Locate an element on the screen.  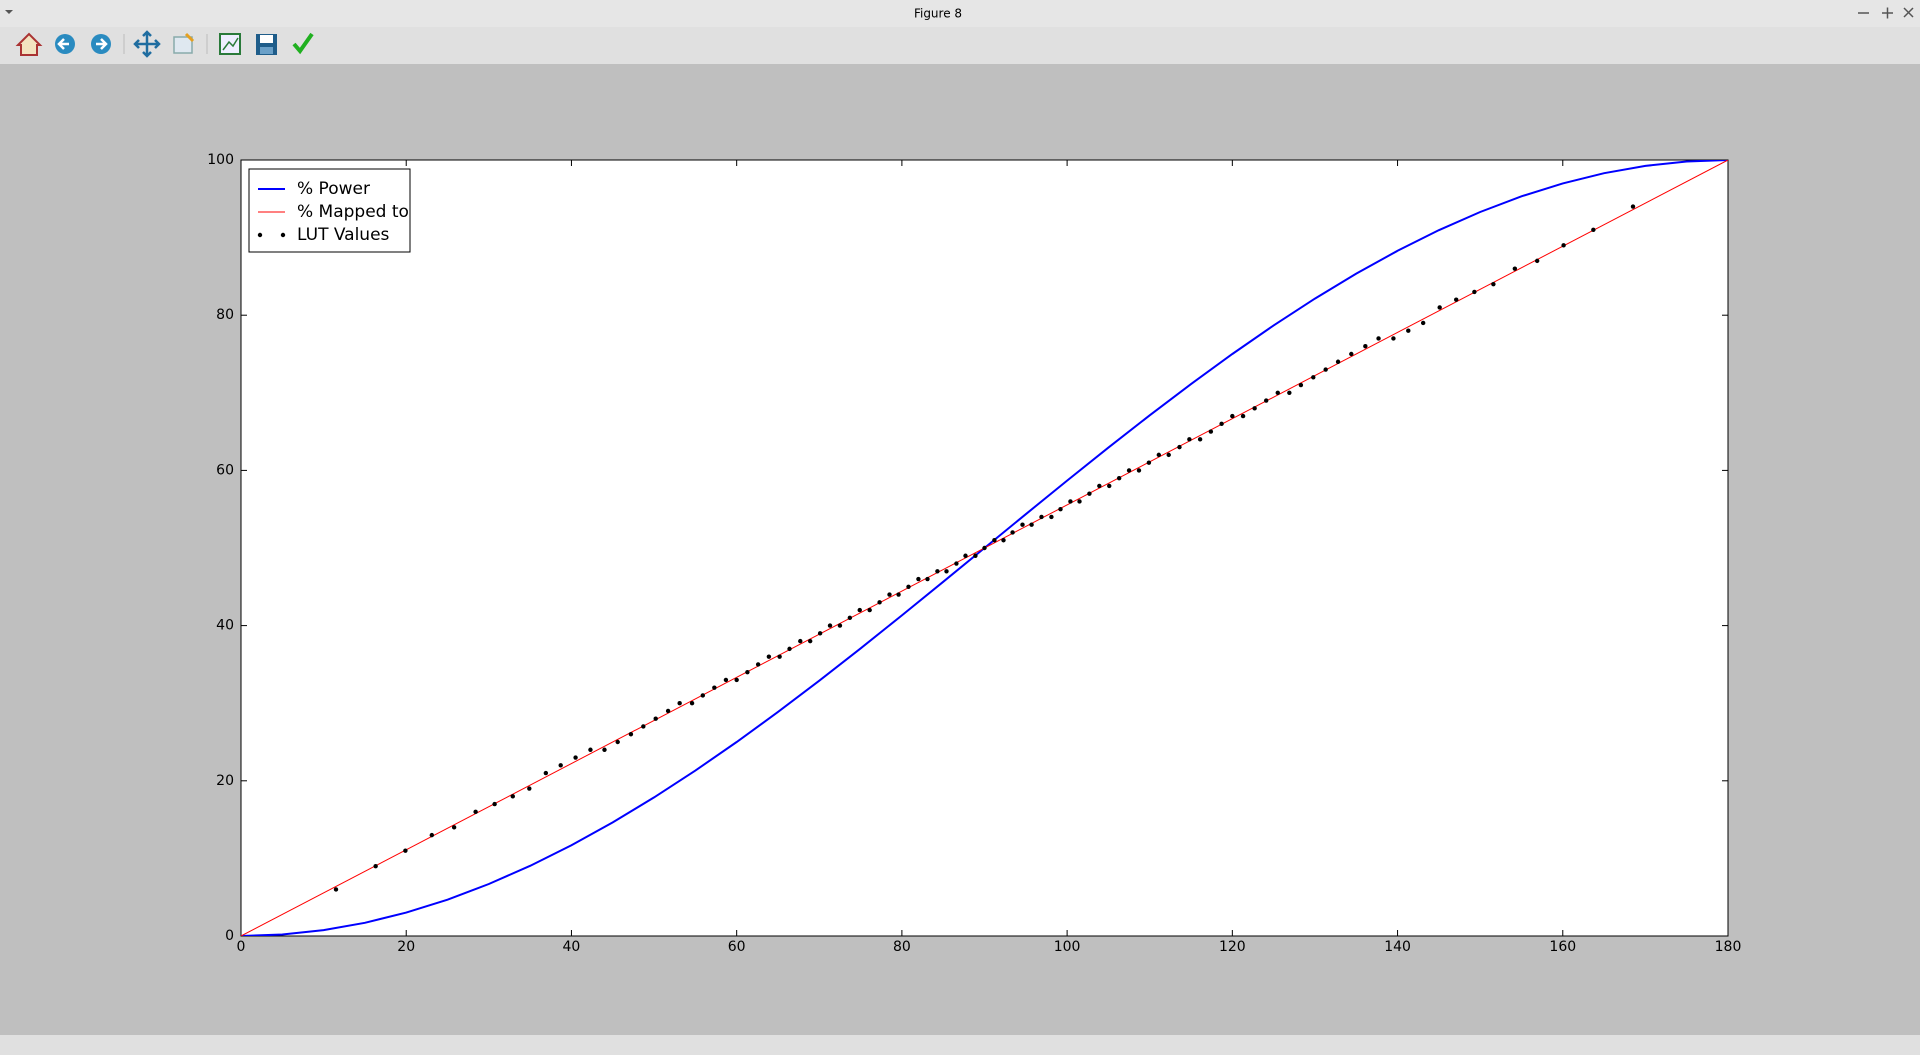
zoom-button is located at coordinates (184, 43).